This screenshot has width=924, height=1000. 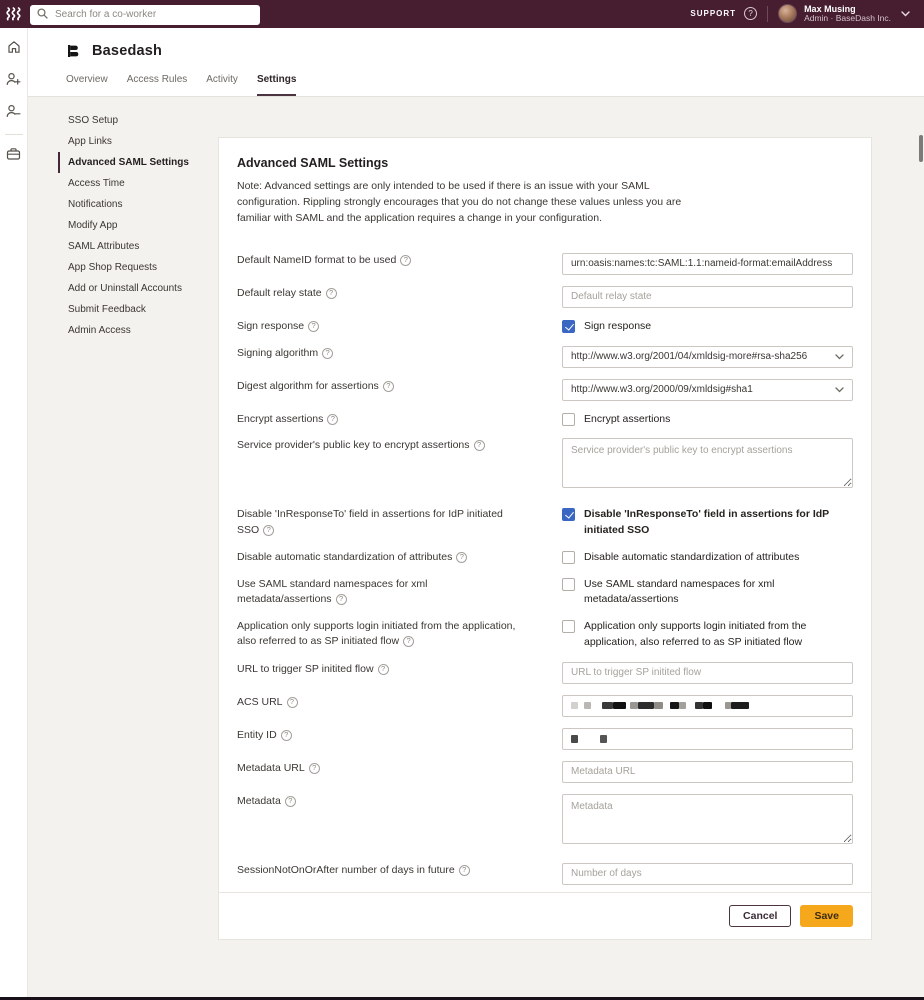 What do you see at coordinates (545, 821) in the screenshot?
I see `field-row-metadata: Metadata?` at bounding box center [545, 821].